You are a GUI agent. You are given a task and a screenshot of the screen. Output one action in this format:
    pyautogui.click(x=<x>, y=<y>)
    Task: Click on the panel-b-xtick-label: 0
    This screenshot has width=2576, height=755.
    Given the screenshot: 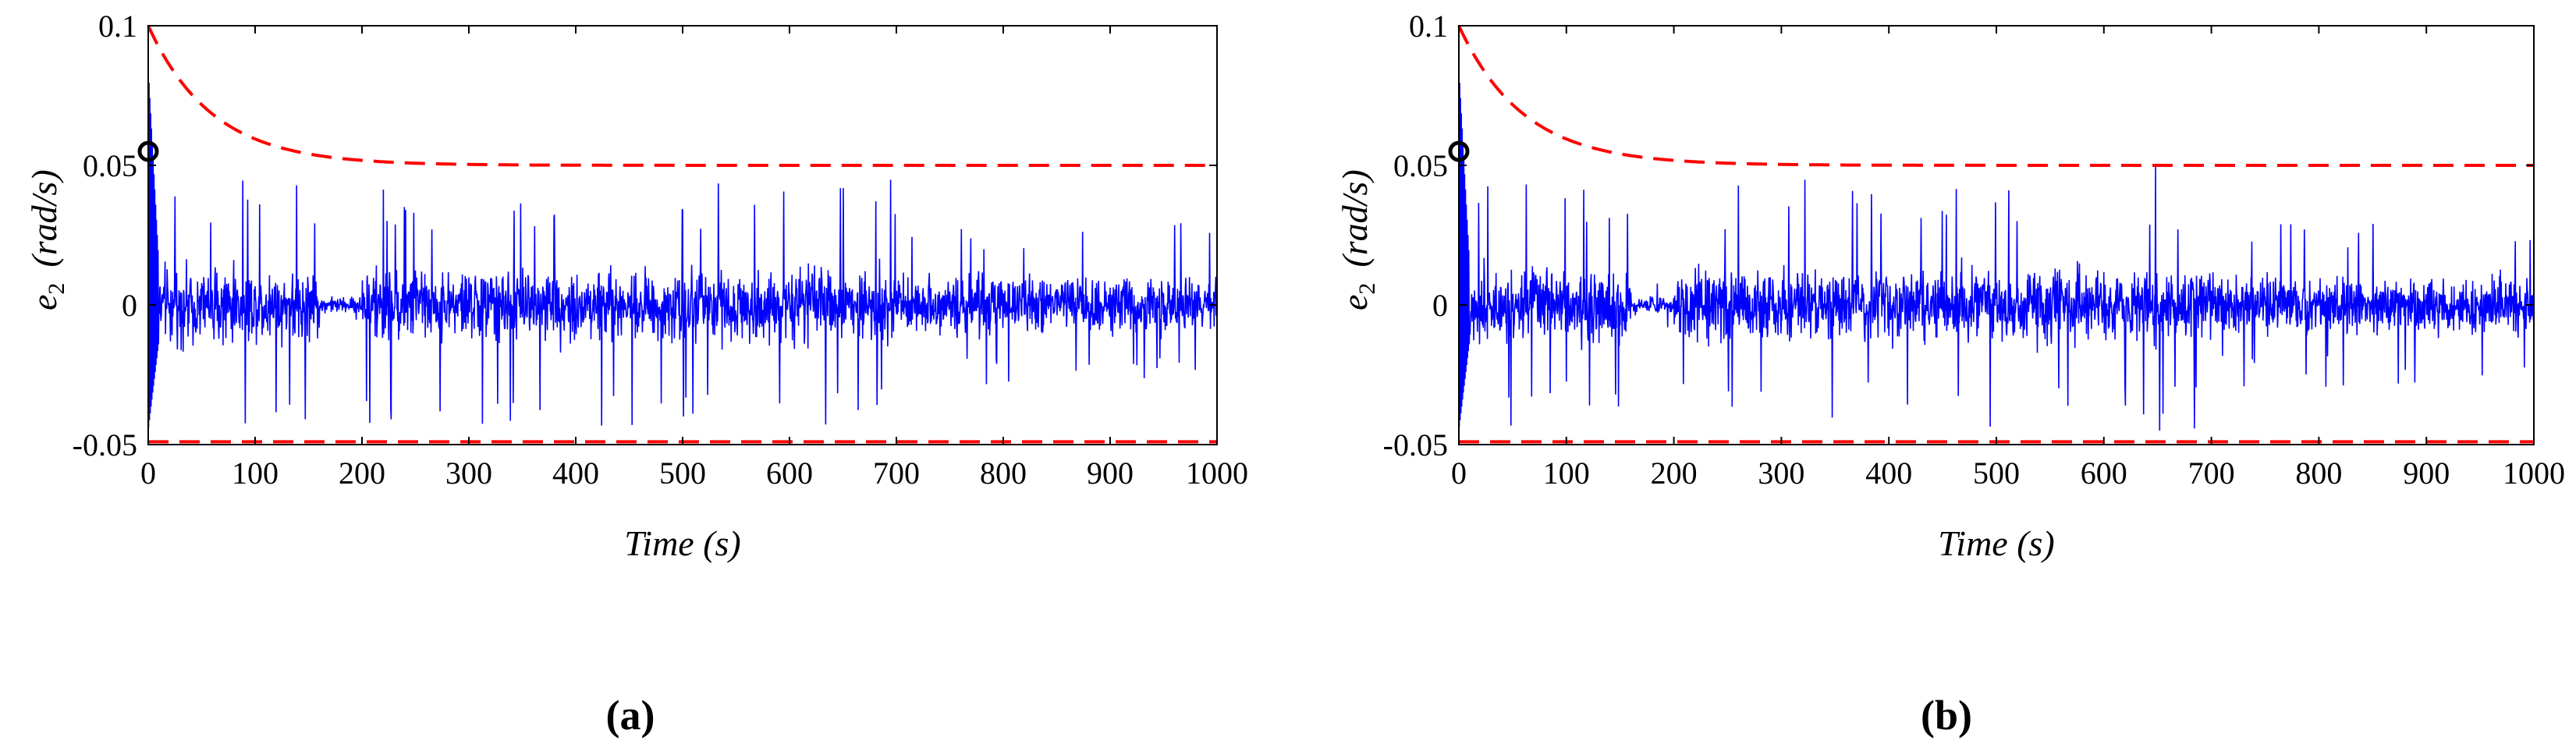 What is the action you would take?
    pyautogui.click(x=1459, y=473)
    